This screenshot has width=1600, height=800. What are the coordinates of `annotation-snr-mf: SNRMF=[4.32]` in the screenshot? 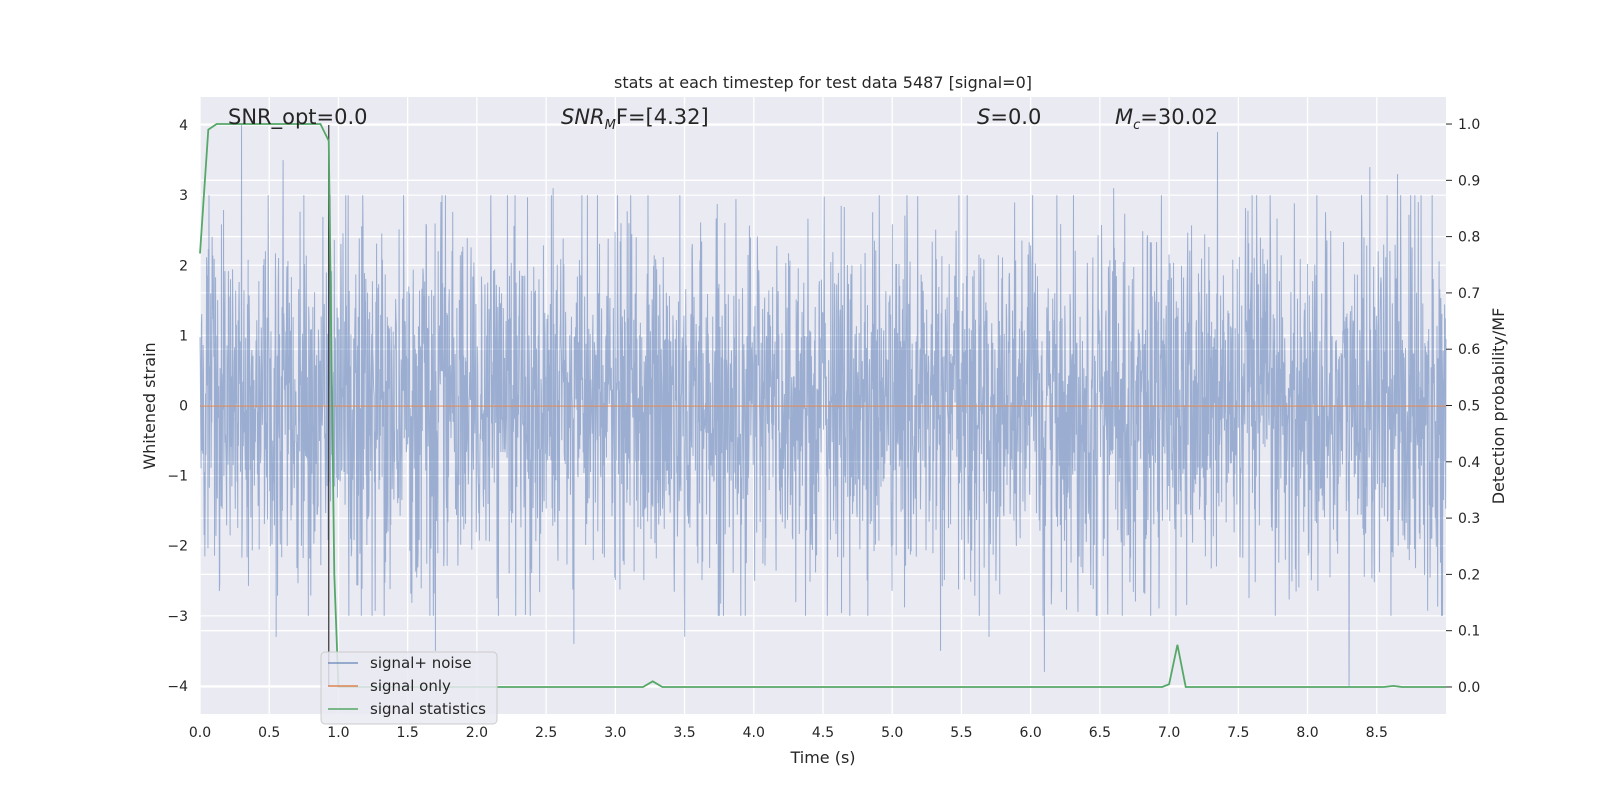 It's located at (635, 119).